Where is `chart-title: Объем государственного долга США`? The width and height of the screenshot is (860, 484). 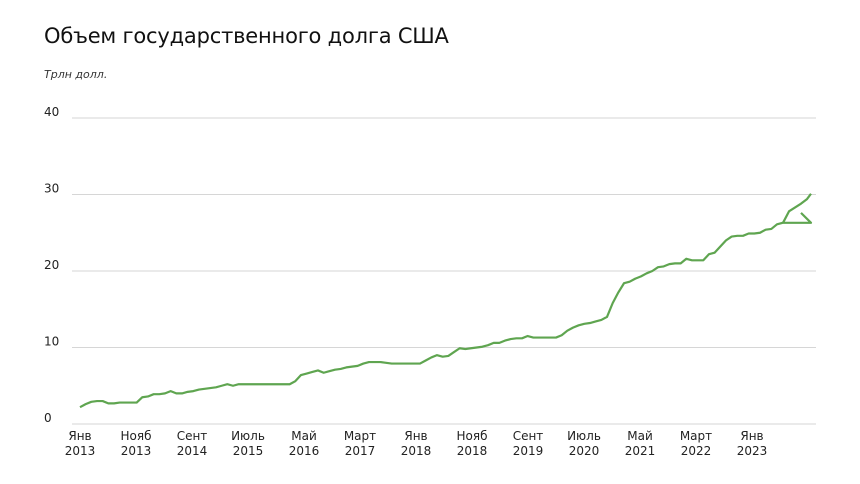 chart-title: Объем государственного долга США is located at coordinates (246, 36).